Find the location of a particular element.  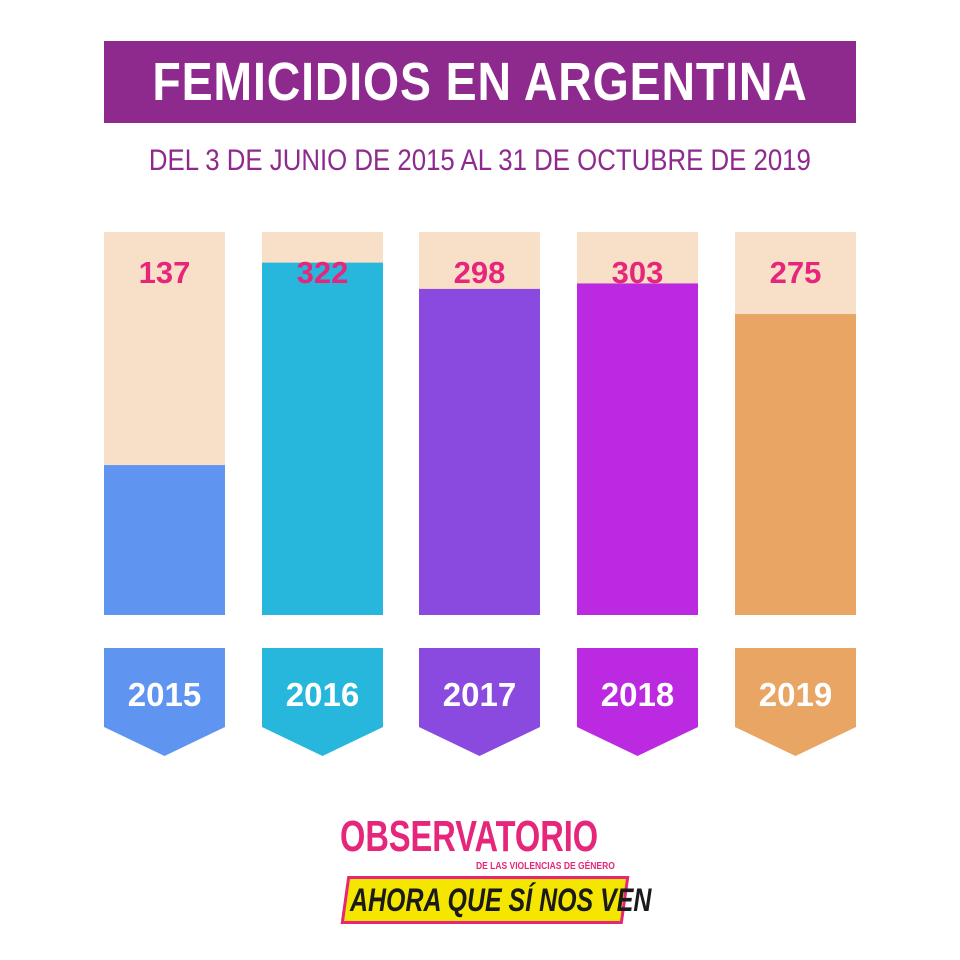

bar-2017 is located at coordinates (479, 451).